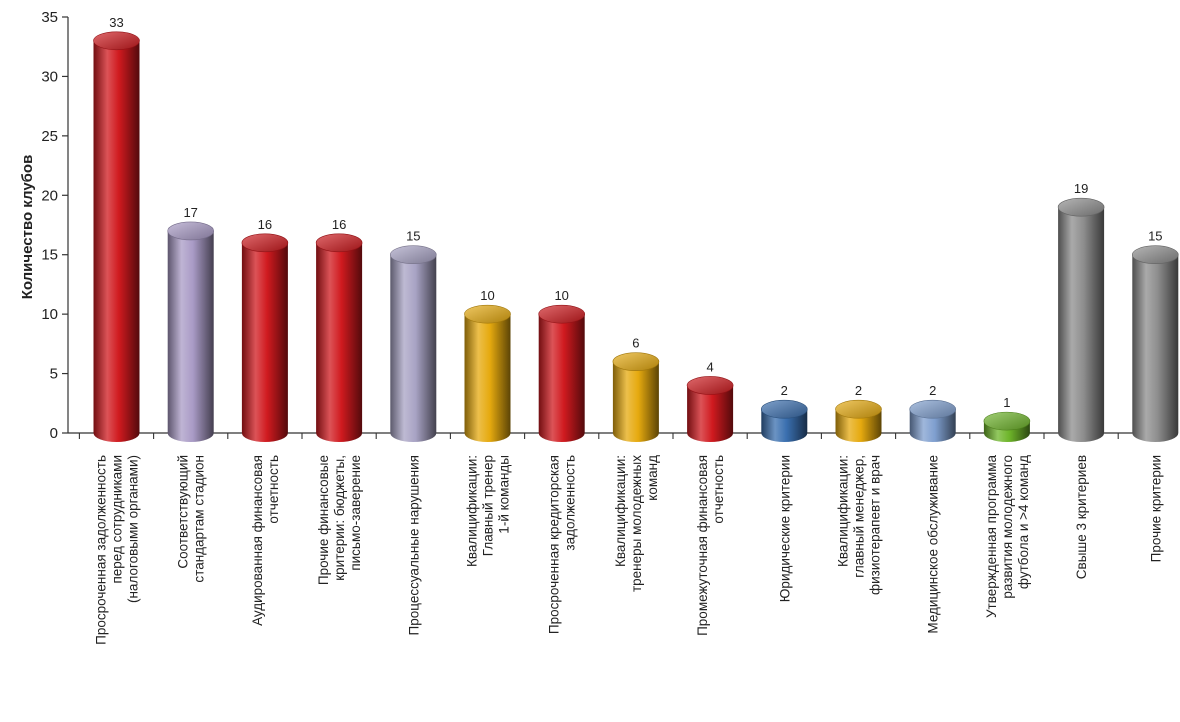 The width and height of the screenshot is (1180, 722). Describe the element at coordinates (339, 518) in the screenshot. I see `category-label-line: критерии: бюджеты,` at that location.